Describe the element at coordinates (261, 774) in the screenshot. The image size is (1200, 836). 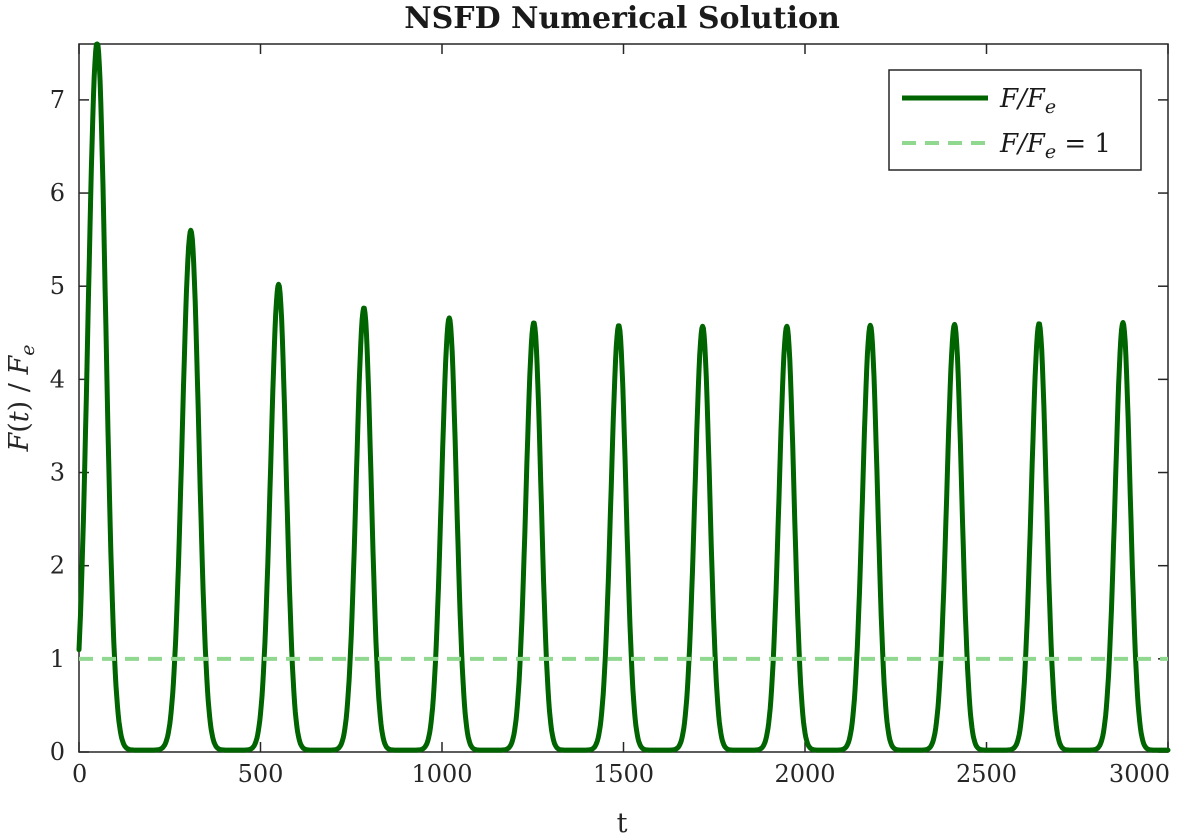
I see `x-tick-label: 500` at that location.